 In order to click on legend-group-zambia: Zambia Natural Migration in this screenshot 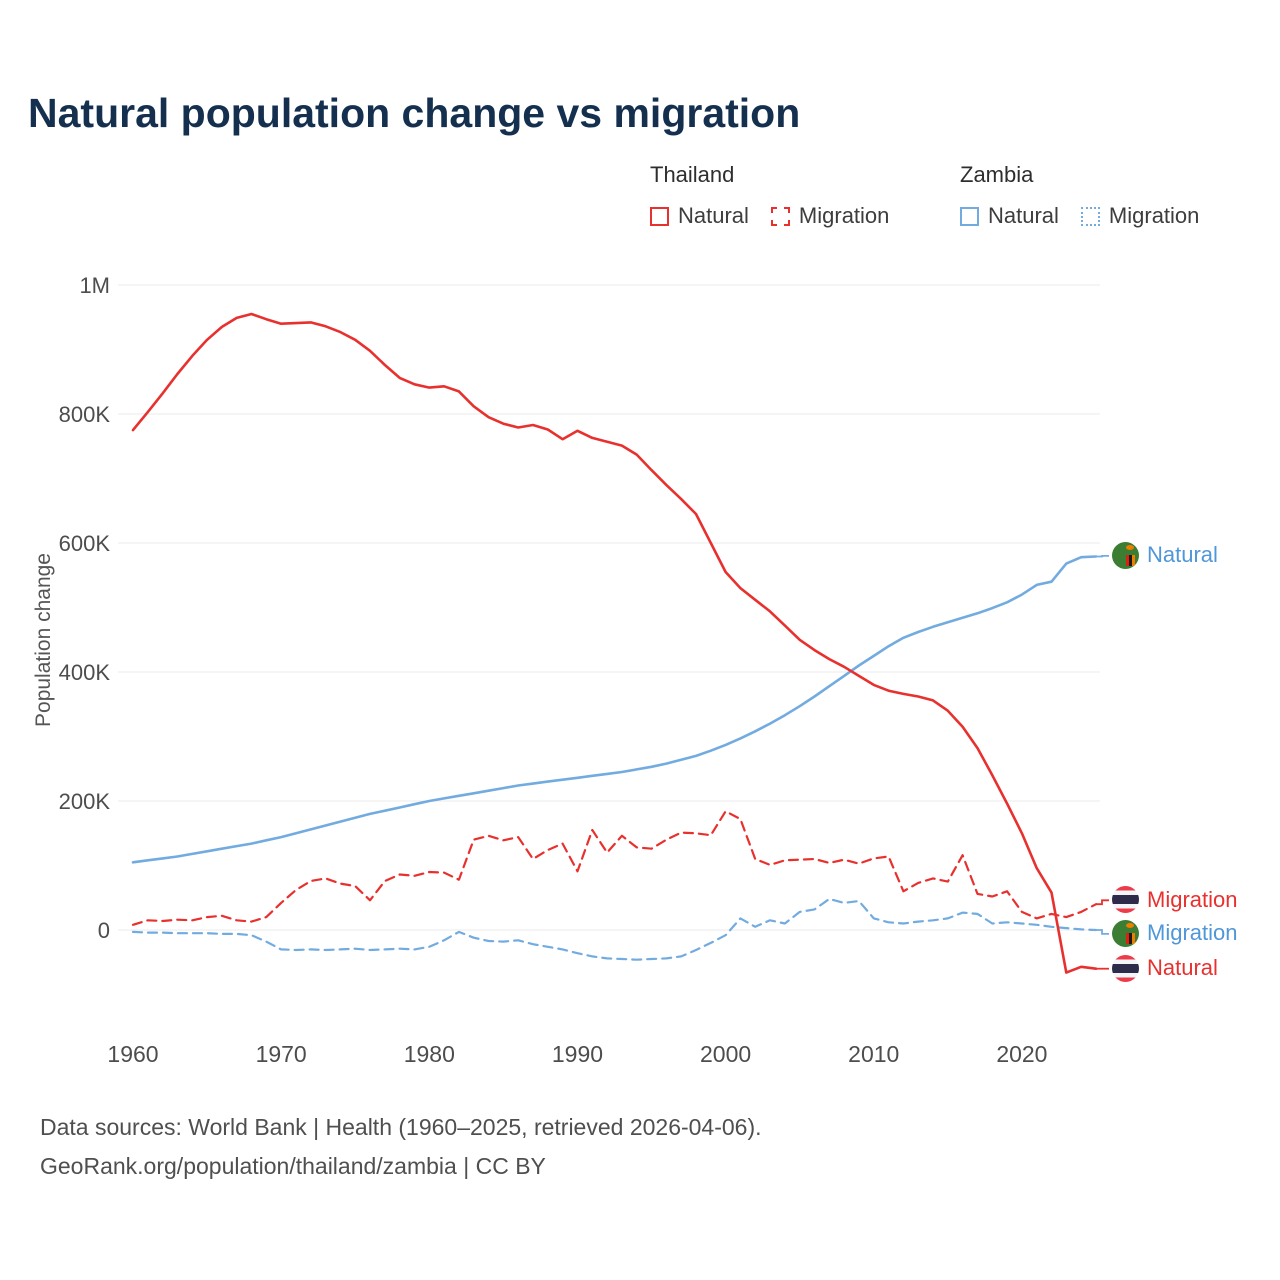, I will do `click(1079, 195)`.